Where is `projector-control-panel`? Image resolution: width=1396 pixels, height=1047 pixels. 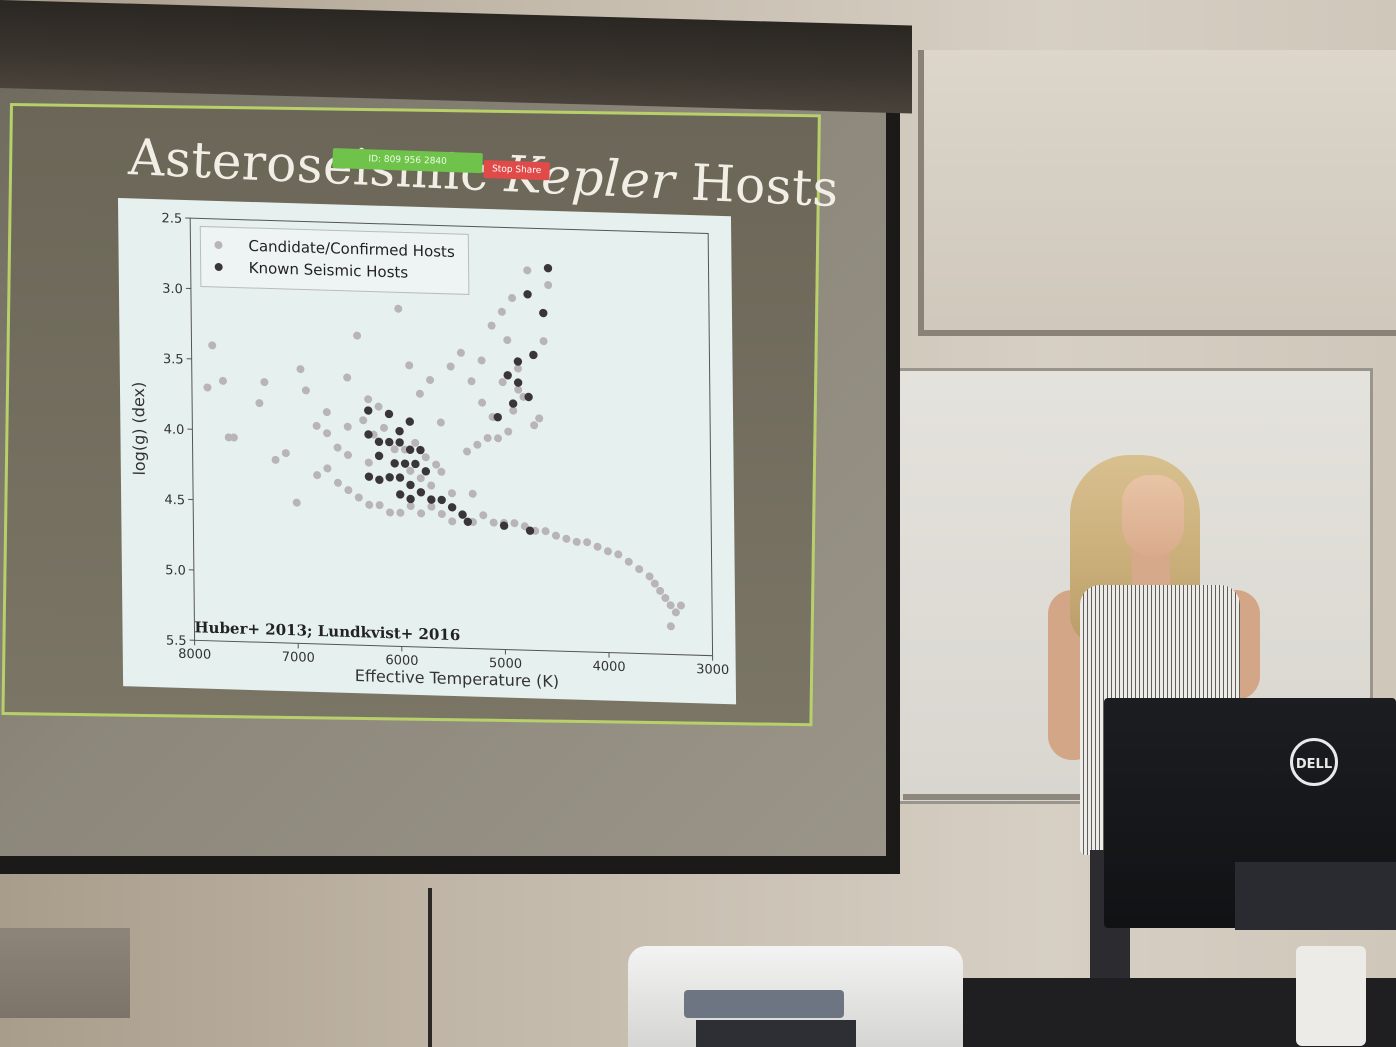
projector-control-panel is located at coordinates (764, 1004).